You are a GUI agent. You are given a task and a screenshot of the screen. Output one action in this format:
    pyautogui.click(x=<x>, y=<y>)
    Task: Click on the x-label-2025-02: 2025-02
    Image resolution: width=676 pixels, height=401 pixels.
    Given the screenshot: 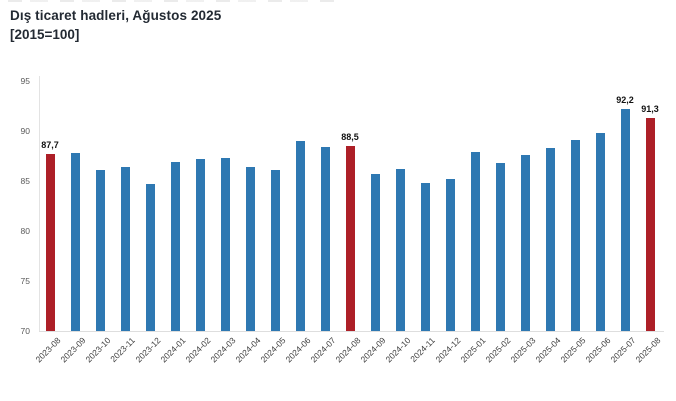 What is the action you would take?
    pyautogui.click(x=498, y=350)
    